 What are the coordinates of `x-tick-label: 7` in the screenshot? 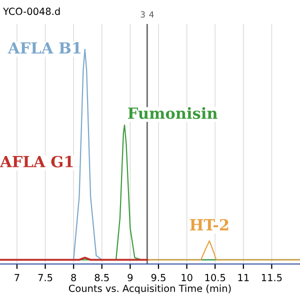 It's located at (17, 278).